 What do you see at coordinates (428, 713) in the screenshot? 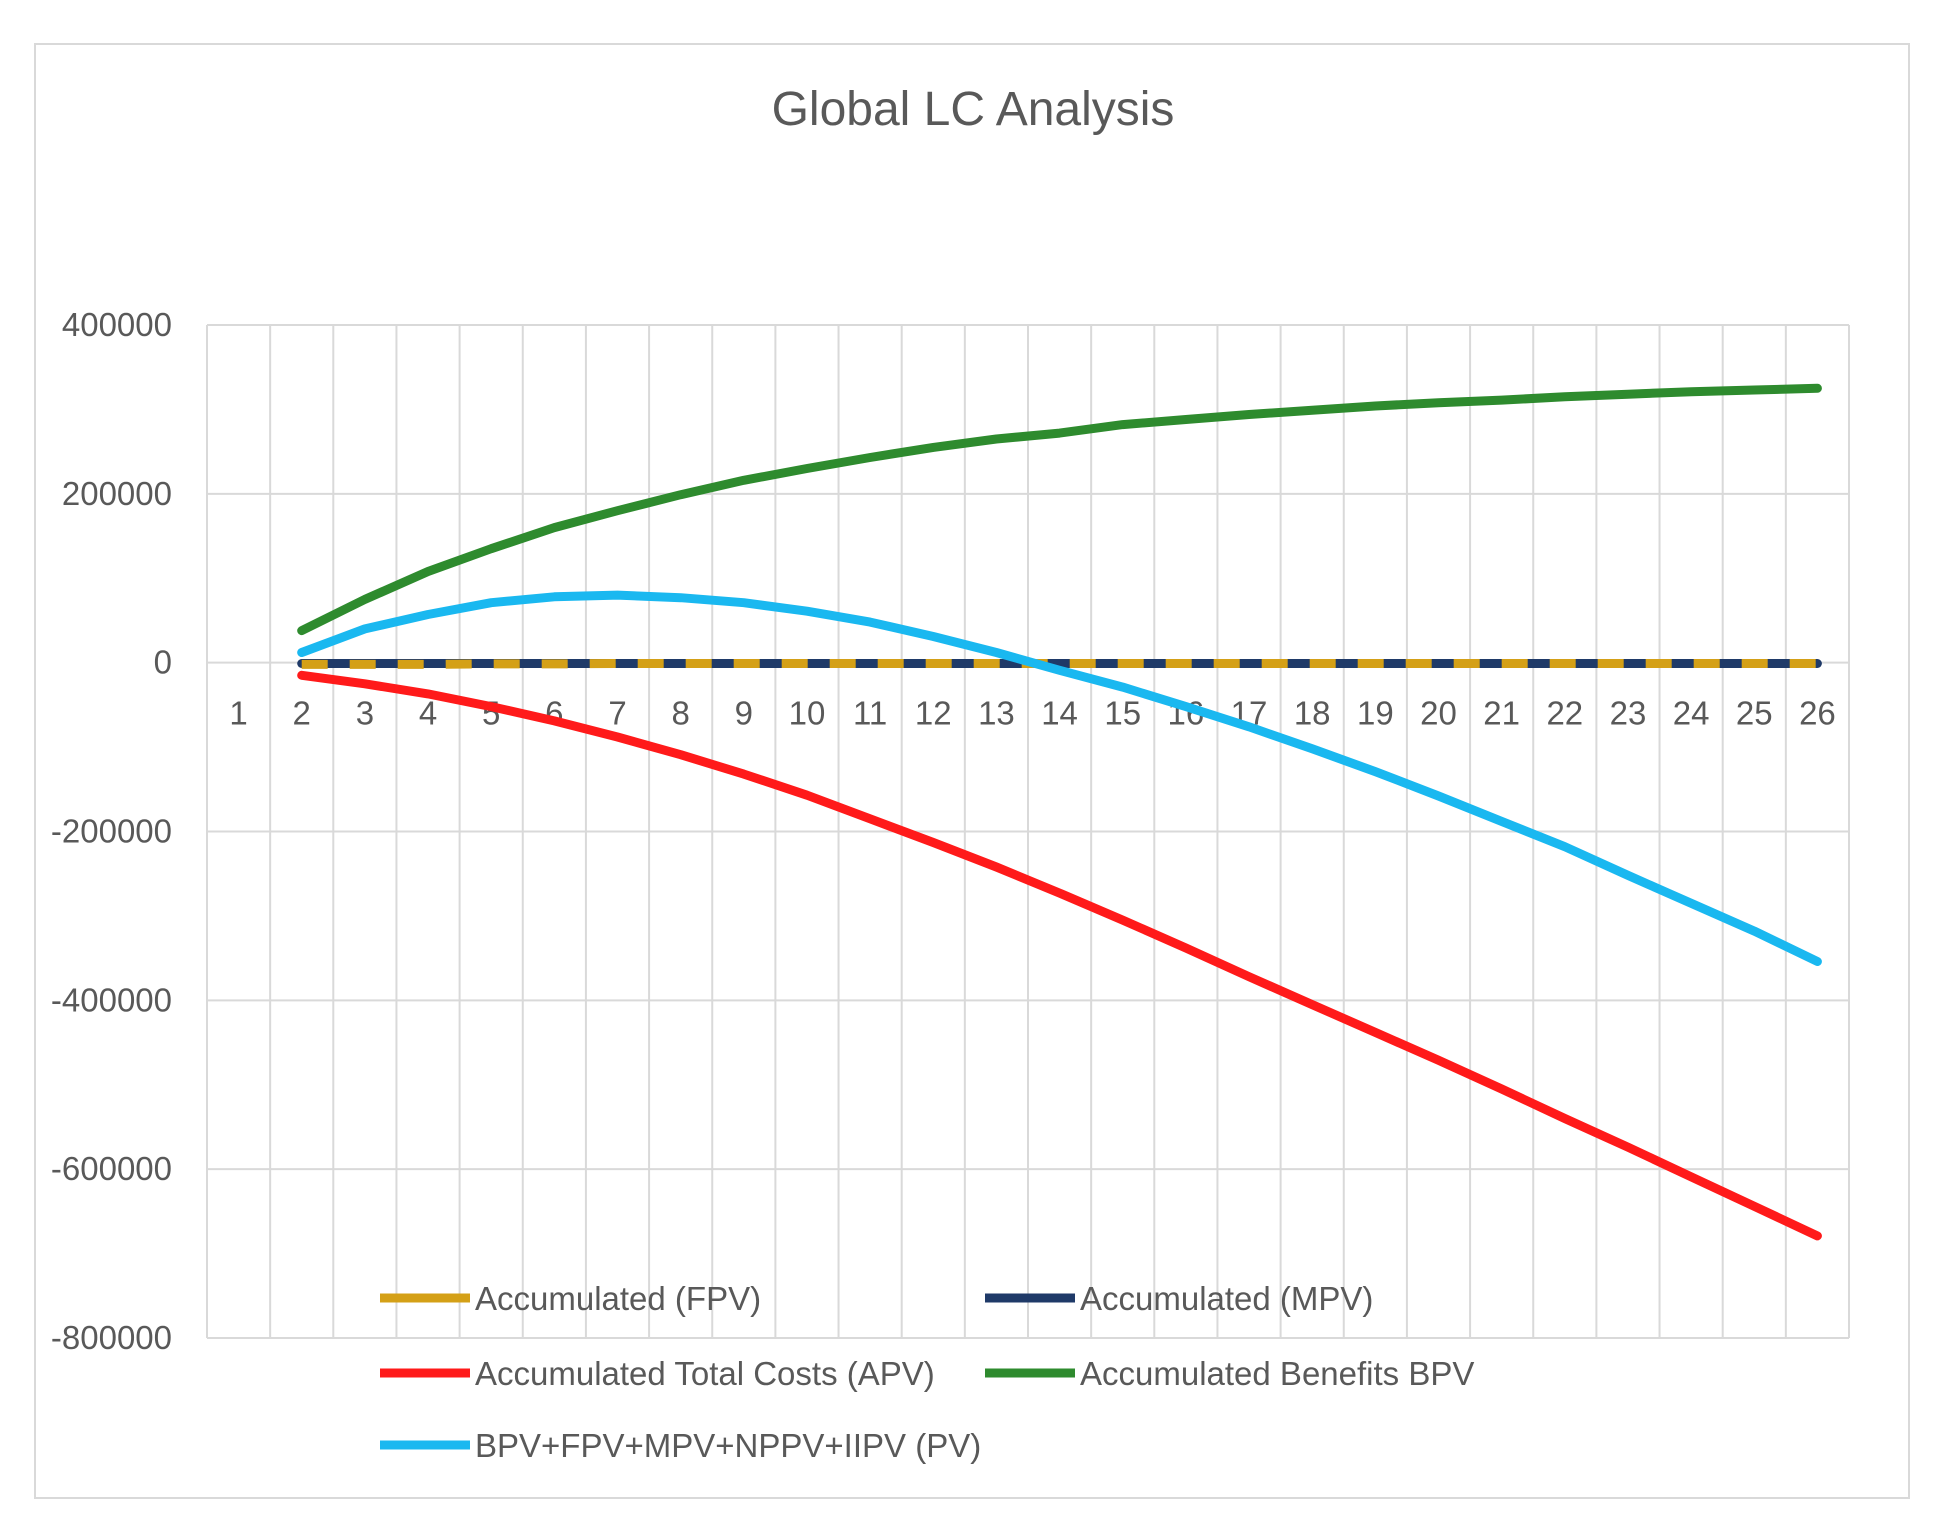
I see `x-tick-label: 4` at bounding box center [428, 713].